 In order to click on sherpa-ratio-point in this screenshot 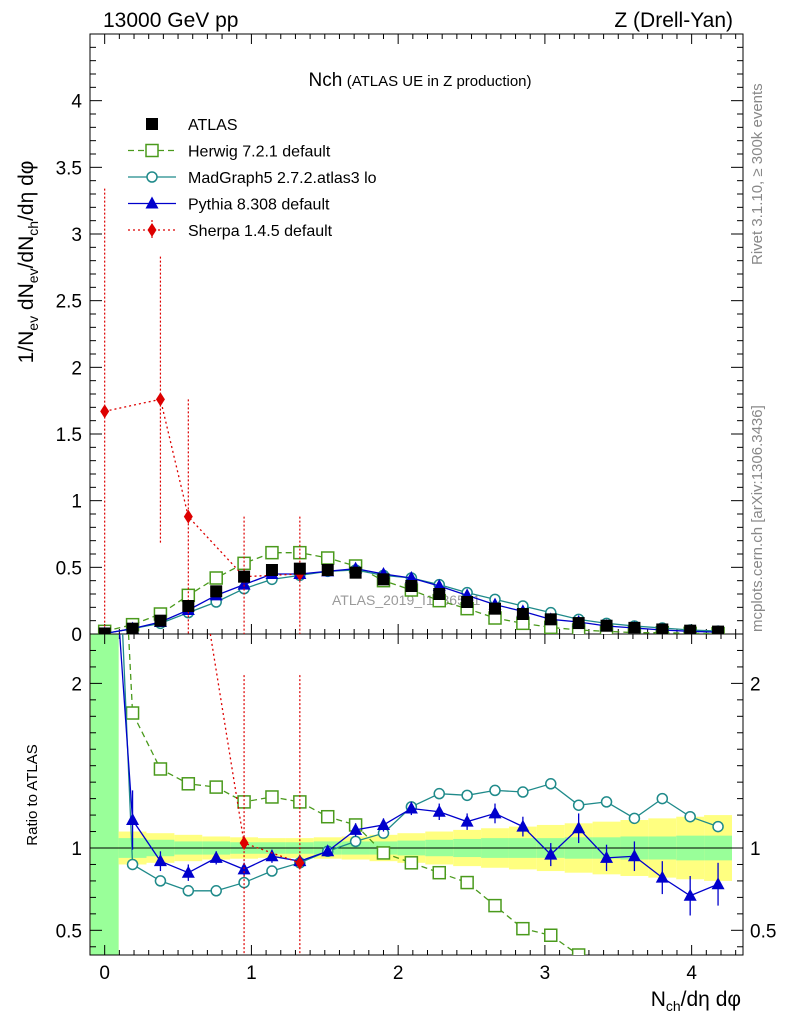, I will do `click(300, 862)`.